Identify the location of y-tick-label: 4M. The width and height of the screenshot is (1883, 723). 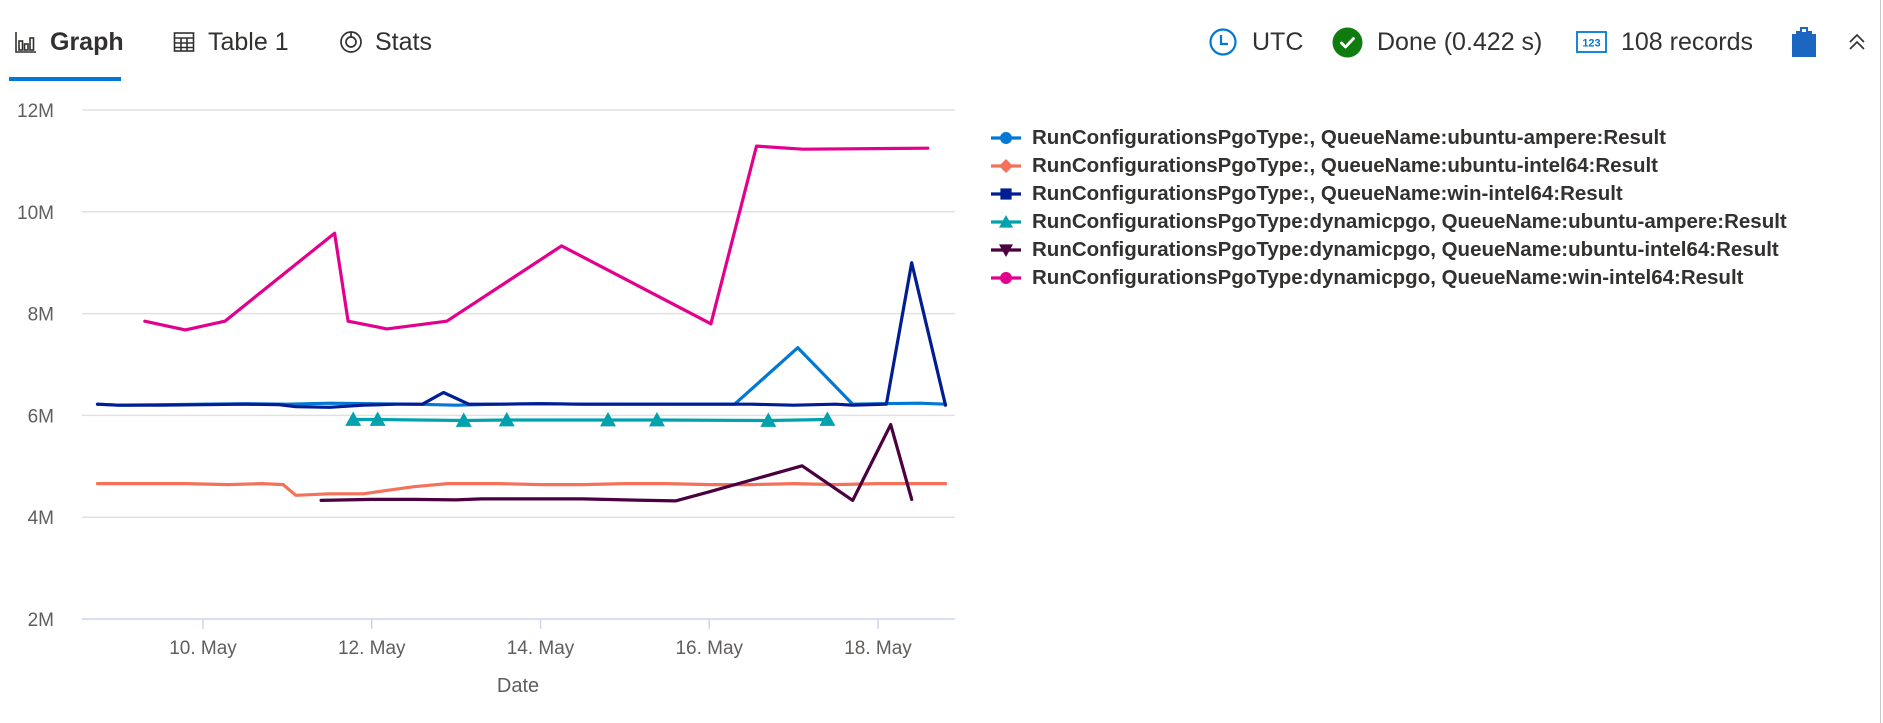
(41, 518).